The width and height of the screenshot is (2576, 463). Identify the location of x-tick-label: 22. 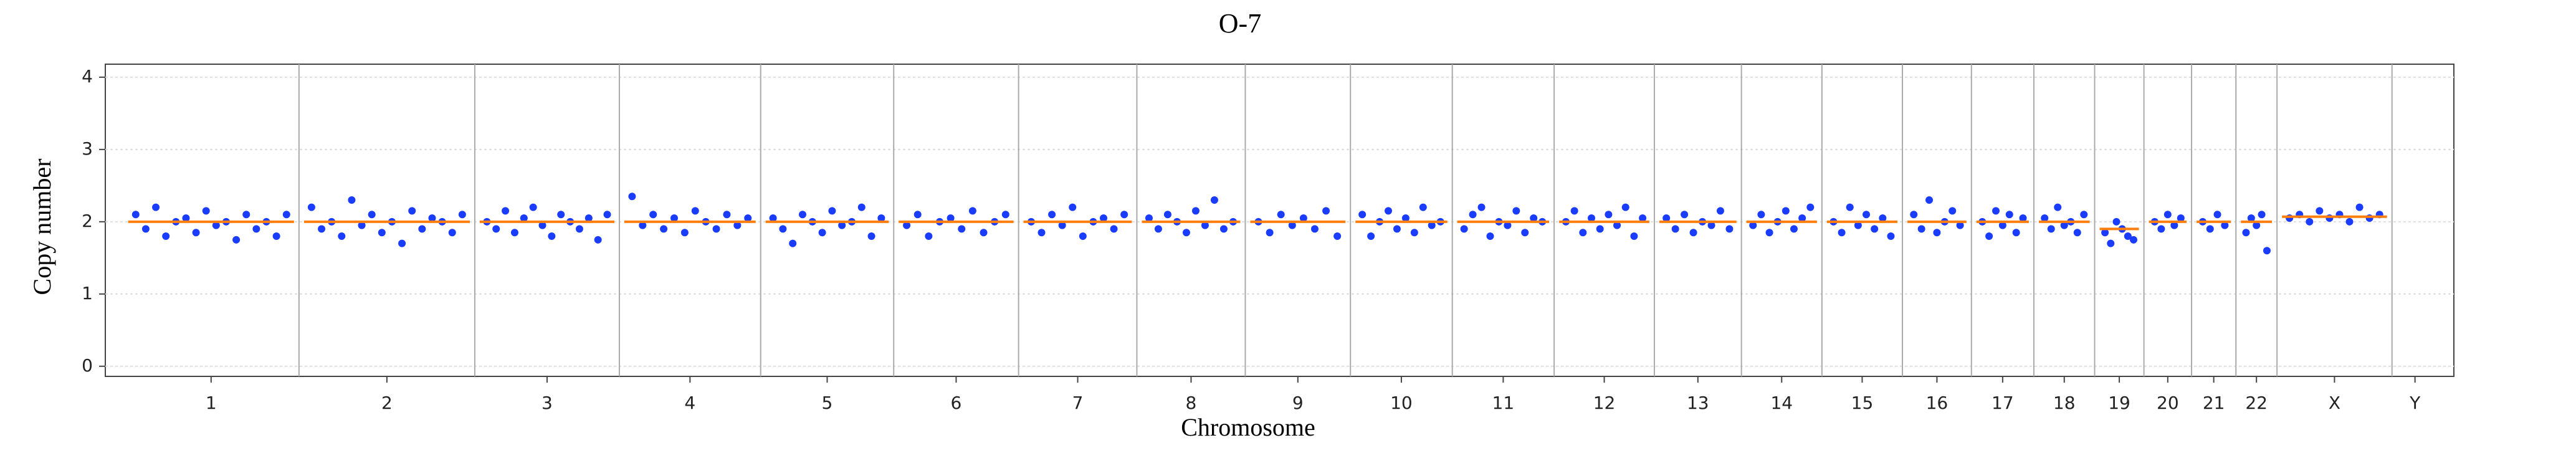
(2257, 403).